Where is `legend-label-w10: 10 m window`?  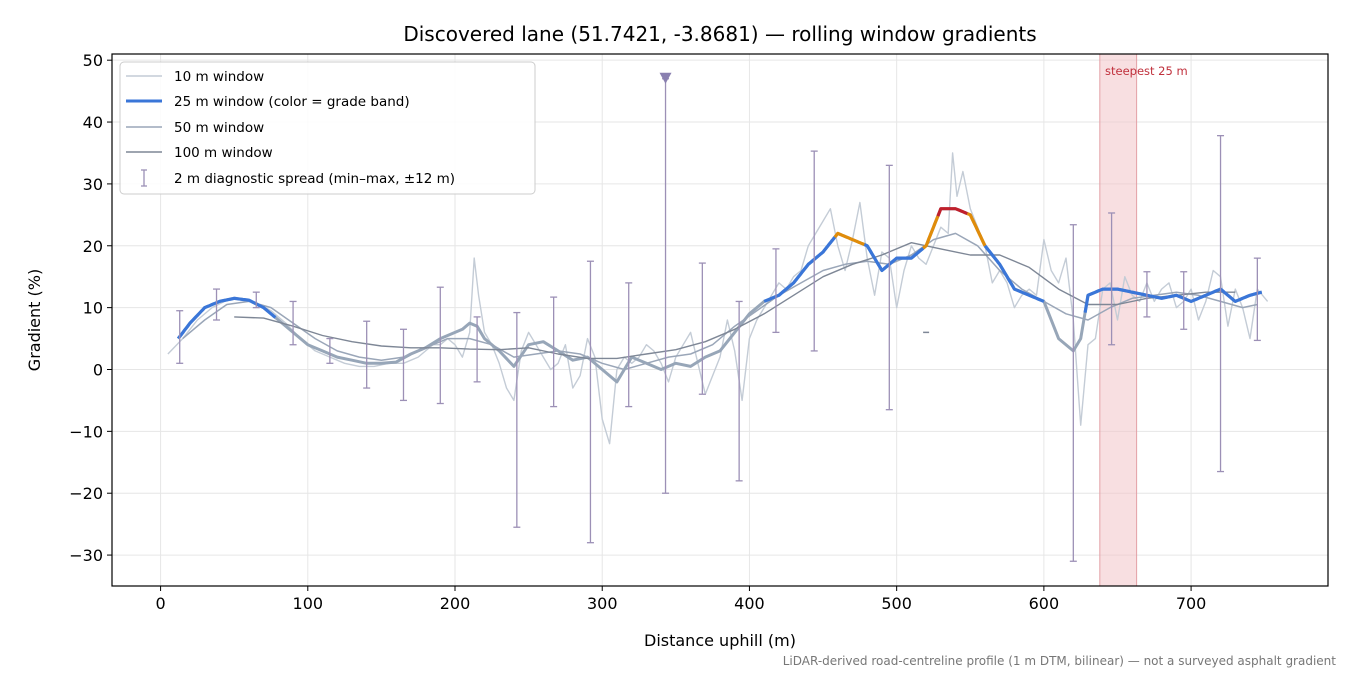 legend-label-w10: 10 m window is located at coordinates (219, 77).